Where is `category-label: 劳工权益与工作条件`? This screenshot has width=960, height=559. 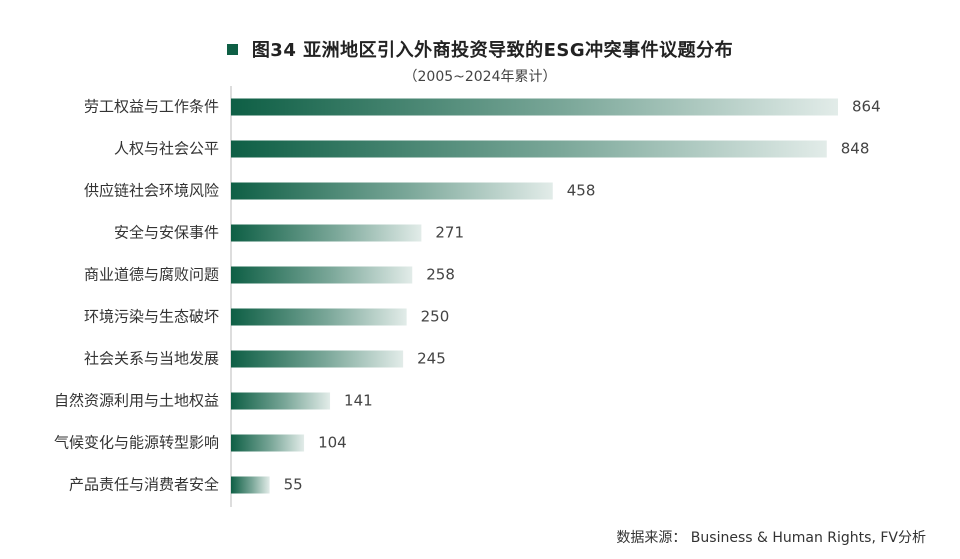
category-label: 劳工权益与工作条件 is located at coordinates (151, 107).